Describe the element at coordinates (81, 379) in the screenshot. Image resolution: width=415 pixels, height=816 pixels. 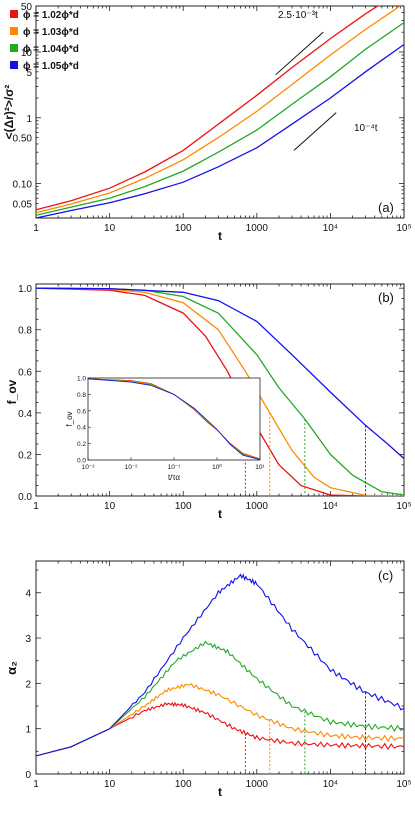
I see `inset-y-tick-label: 1.0` at that location.